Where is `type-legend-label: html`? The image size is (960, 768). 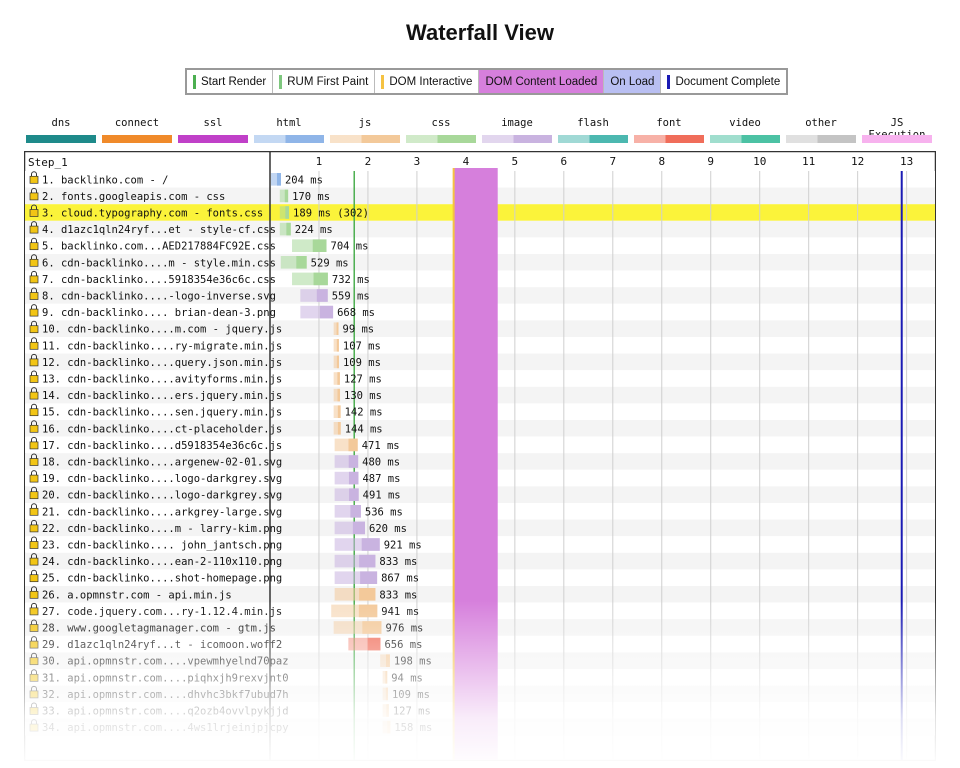 type-legend-label: html is located at coordinates (289, 123).